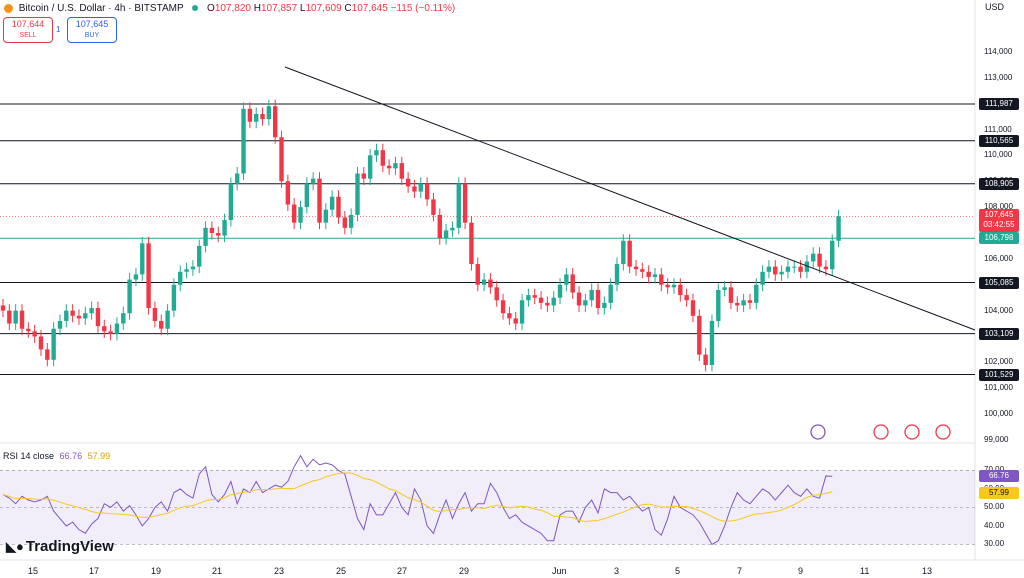 The height and width of the screenshot is (578, 1024). I want to click on price-tick-label: 99,000, so click(996, 439).